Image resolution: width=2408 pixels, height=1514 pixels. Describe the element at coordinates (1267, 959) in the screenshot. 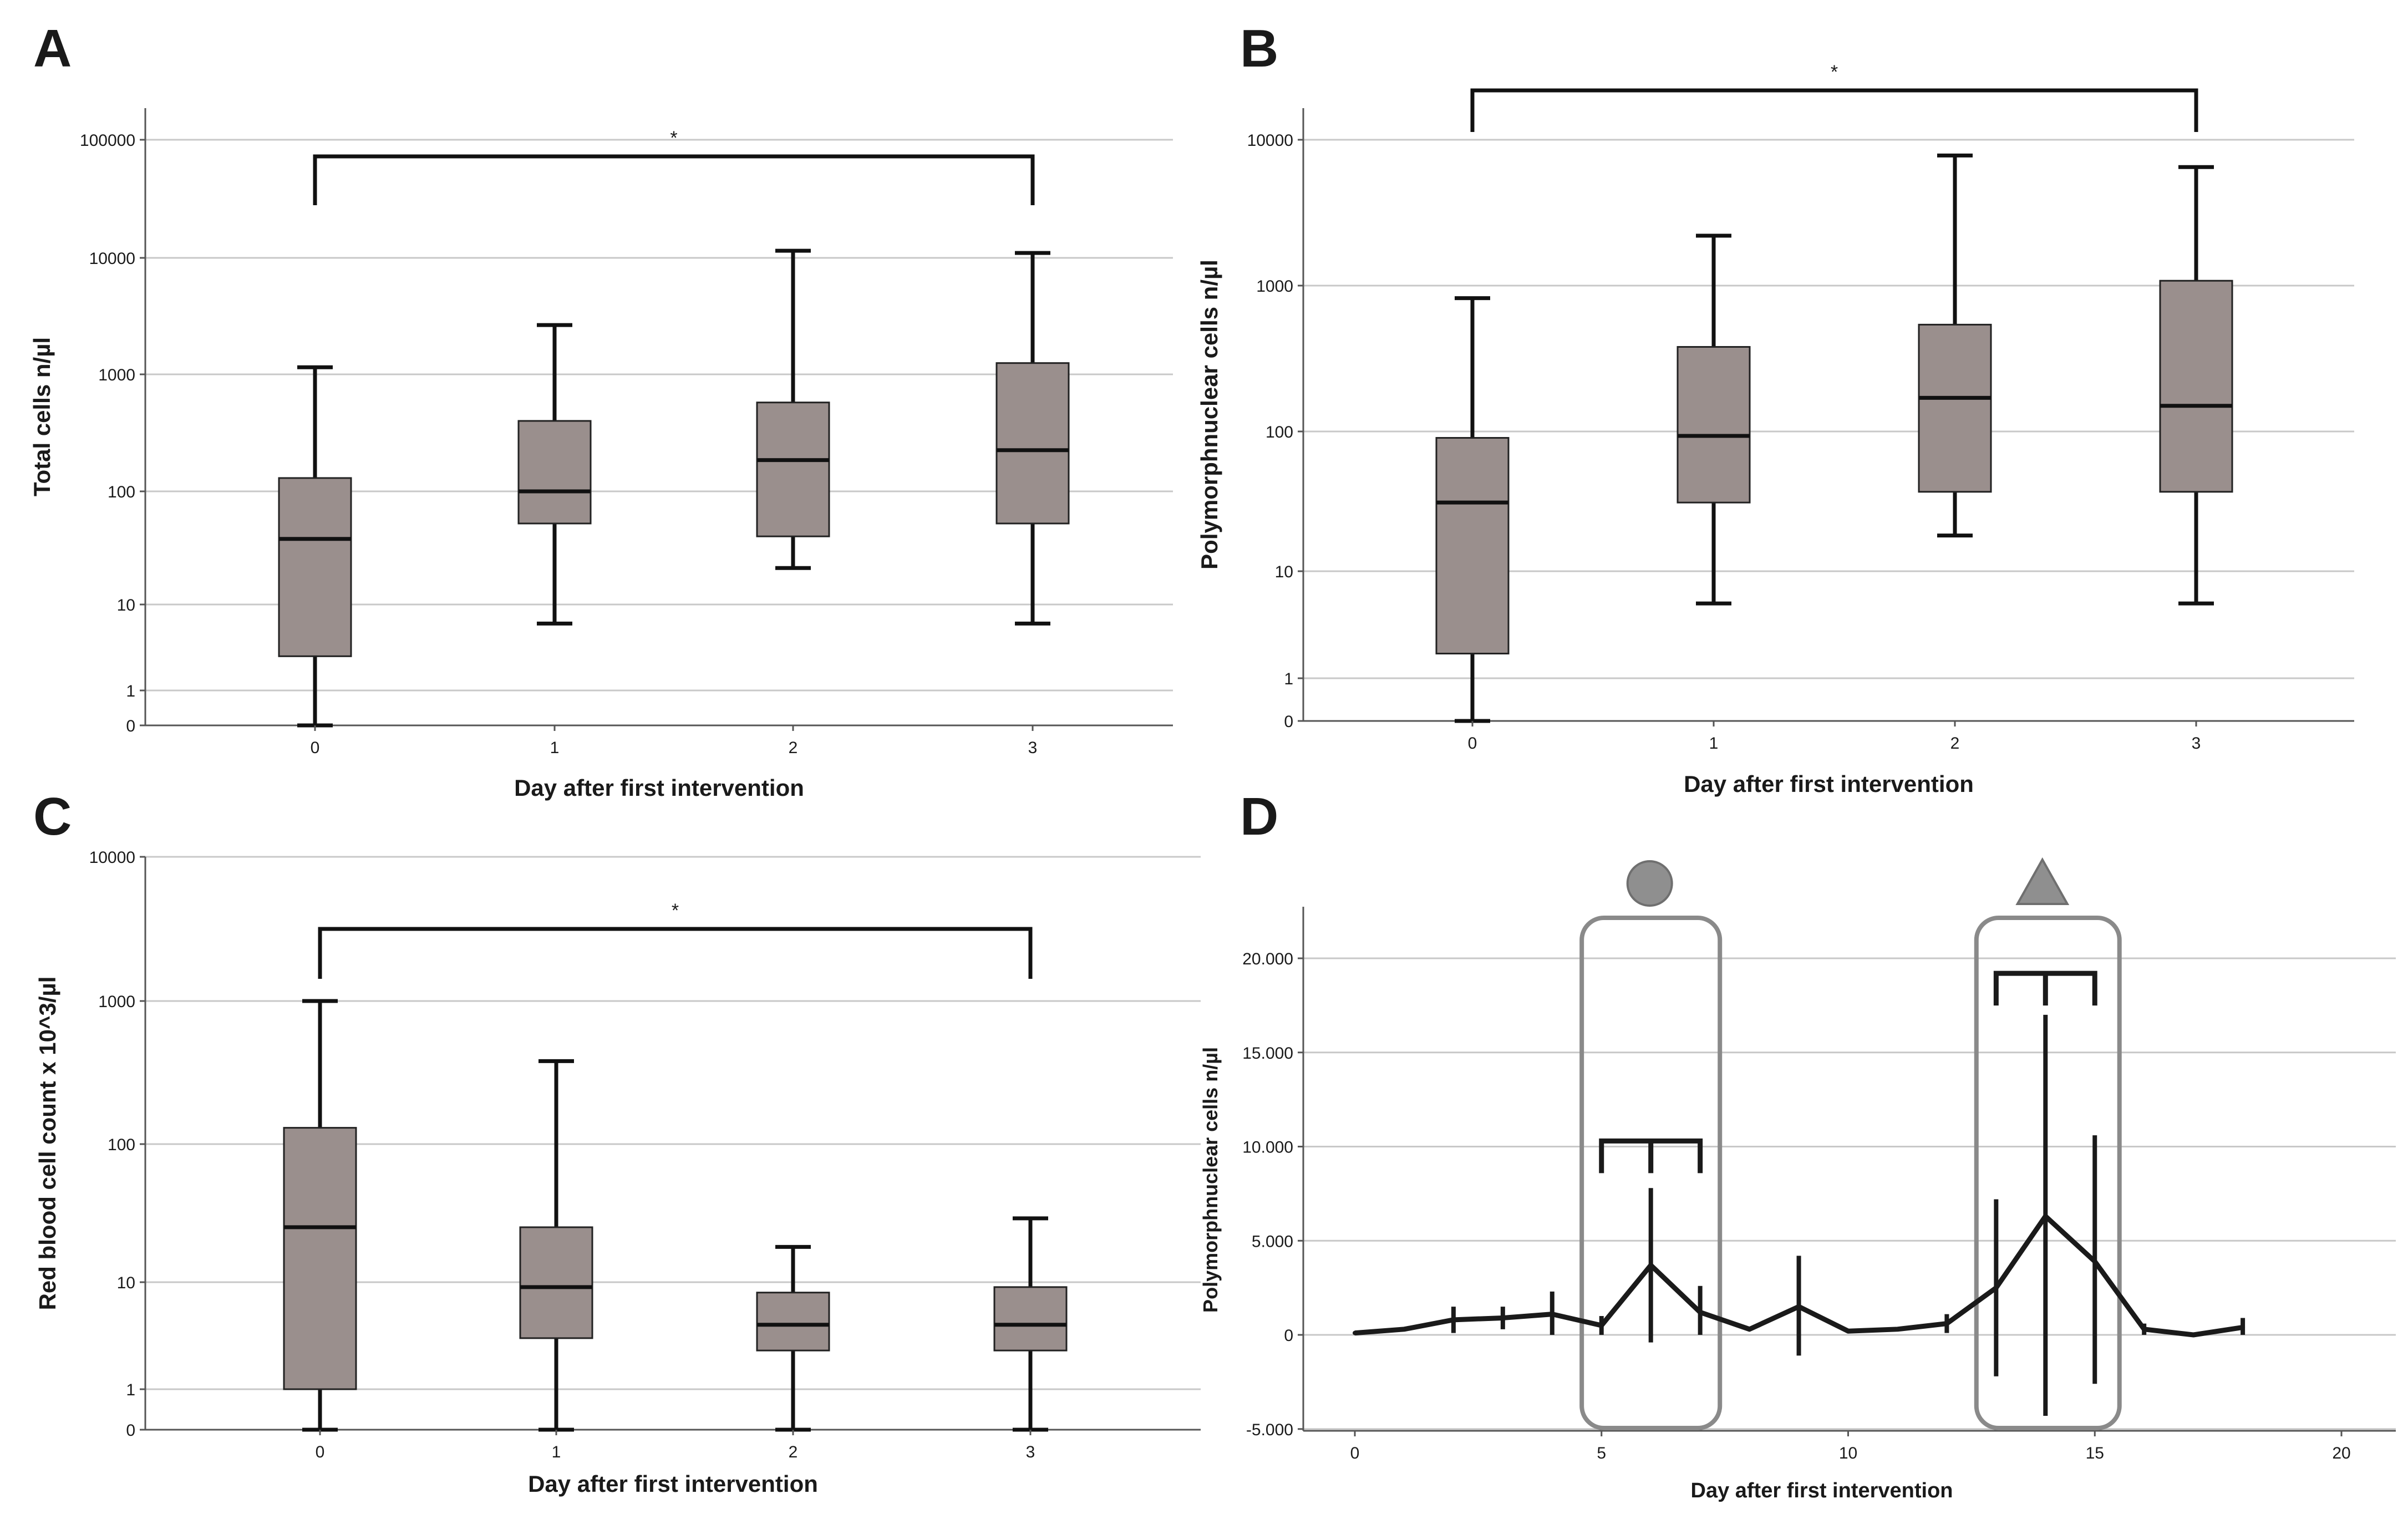

I see `y-tick-label: 20.000` at that location.